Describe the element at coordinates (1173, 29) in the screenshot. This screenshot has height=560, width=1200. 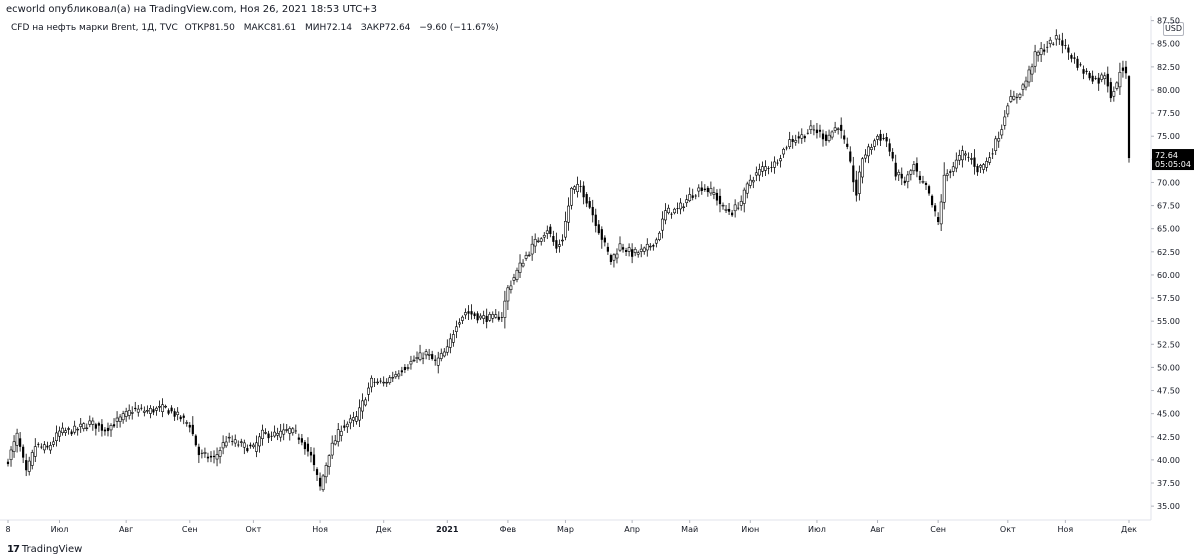
I see `currency-button: USD` at that location.